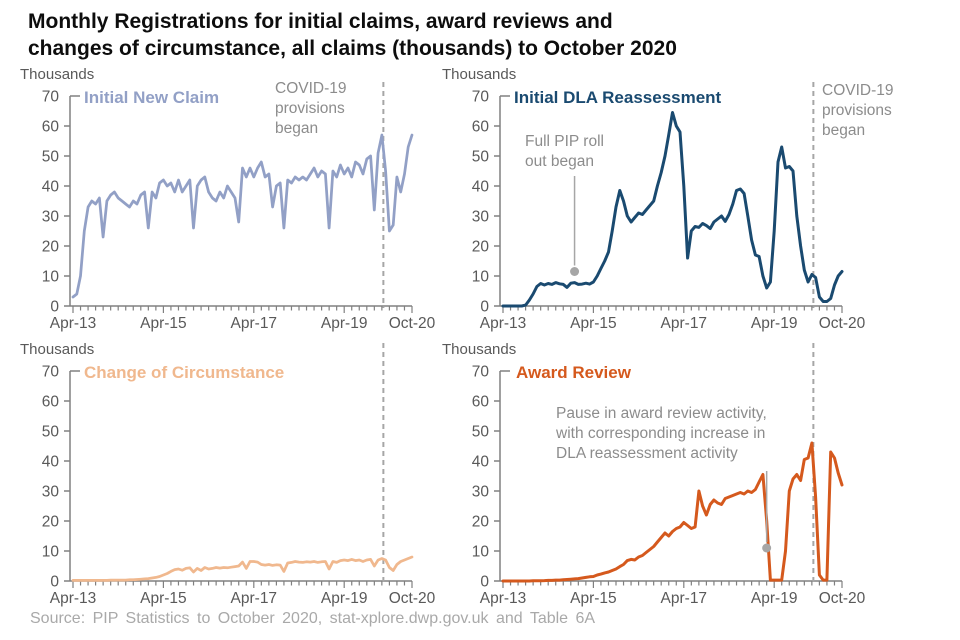 This screenshot has height=640, width=960. What do you see at coordinates (184, 372) in the screenshot?
I see `series-title-change-of-circumstance: Change of Circumstance` at bounding box center [184, 372].